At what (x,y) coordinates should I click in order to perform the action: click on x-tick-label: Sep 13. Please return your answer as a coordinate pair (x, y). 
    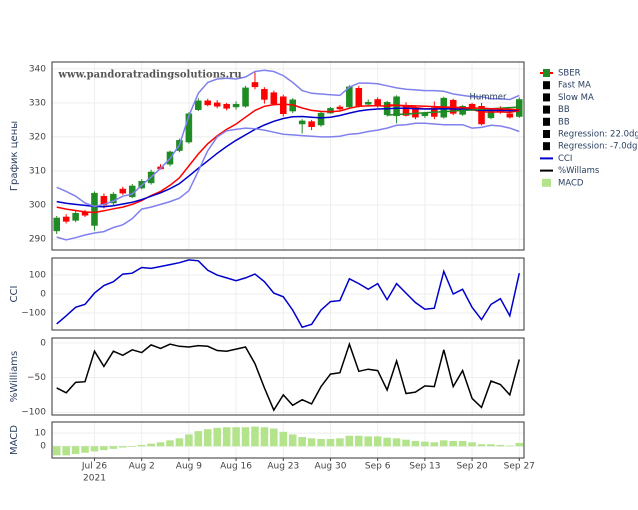
    Looking at the image, I should click on (424, 467).